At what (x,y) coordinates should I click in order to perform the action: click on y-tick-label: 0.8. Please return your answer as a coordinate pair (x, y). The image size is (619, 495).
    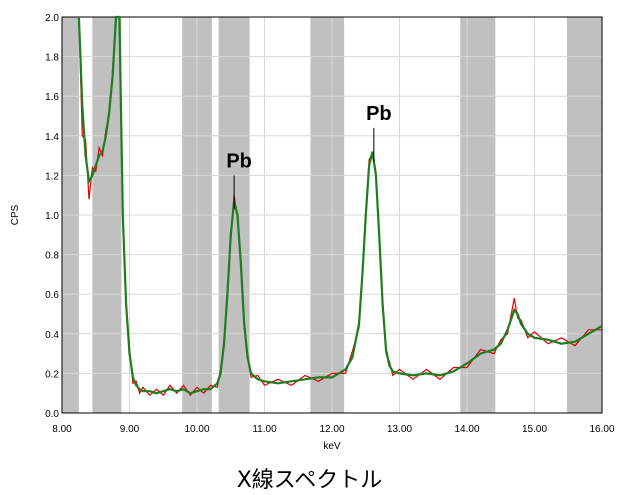
    Looking at the image, I should click on (52, 256).